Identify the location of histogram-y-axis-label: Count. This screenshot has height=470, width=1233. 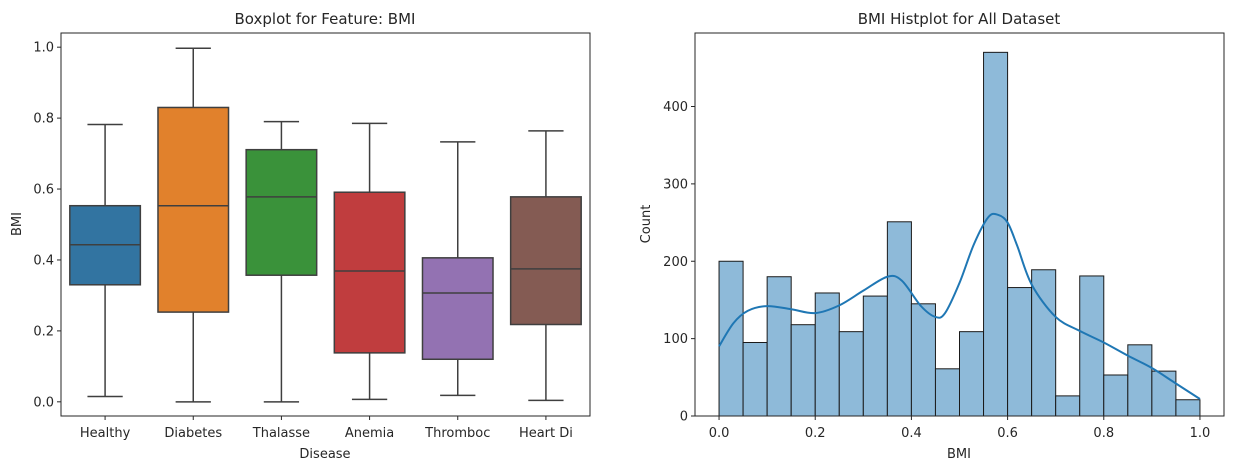
(646, 224).